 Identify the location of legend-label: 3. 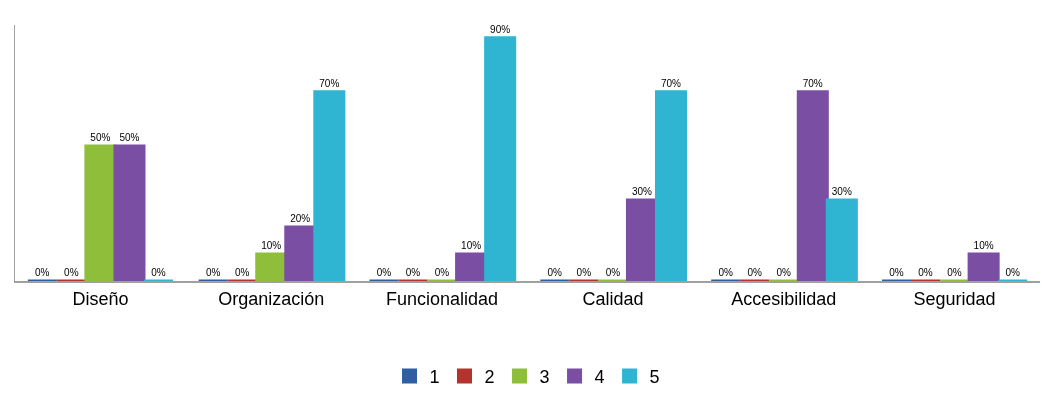
(544, 377).